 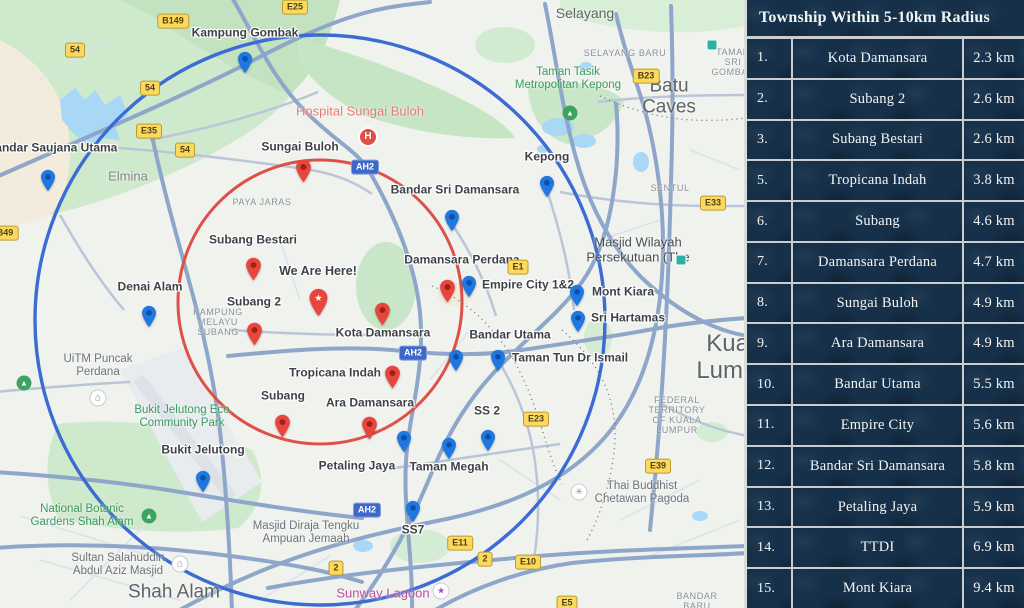 What do you see at coordinates (769, 262) in the screenshot?
I see `rank-cell: 7.` at bounding box center [769, 262].